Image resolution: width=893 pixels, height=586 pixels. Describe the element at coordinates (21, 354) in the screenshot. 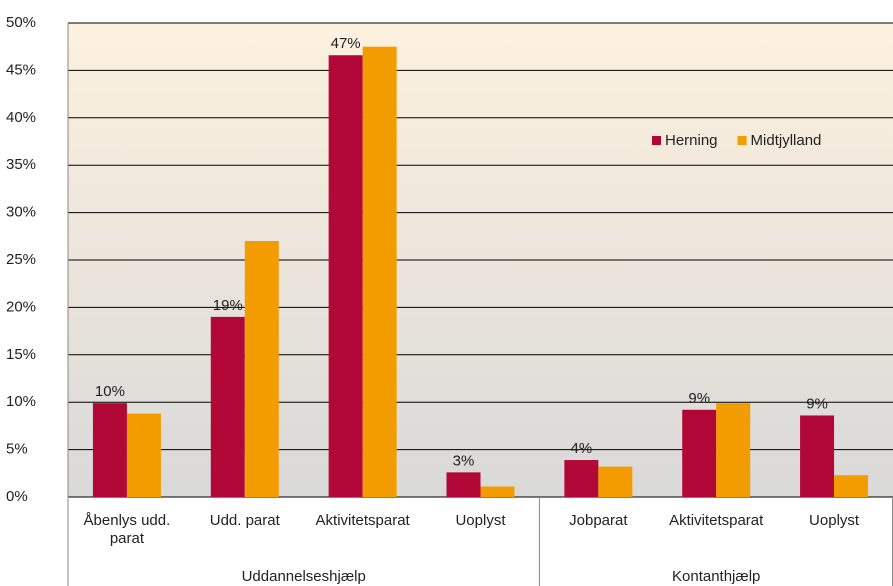

I see `y-tick-label: 15%` at that location.